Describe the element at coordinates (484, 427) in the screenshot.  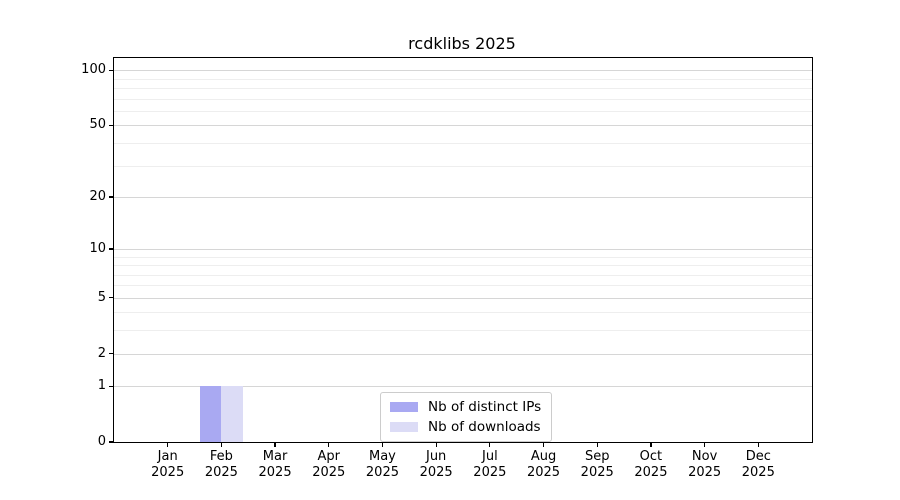
I see `legend-label-downloads: Nb of downloads` at that location.